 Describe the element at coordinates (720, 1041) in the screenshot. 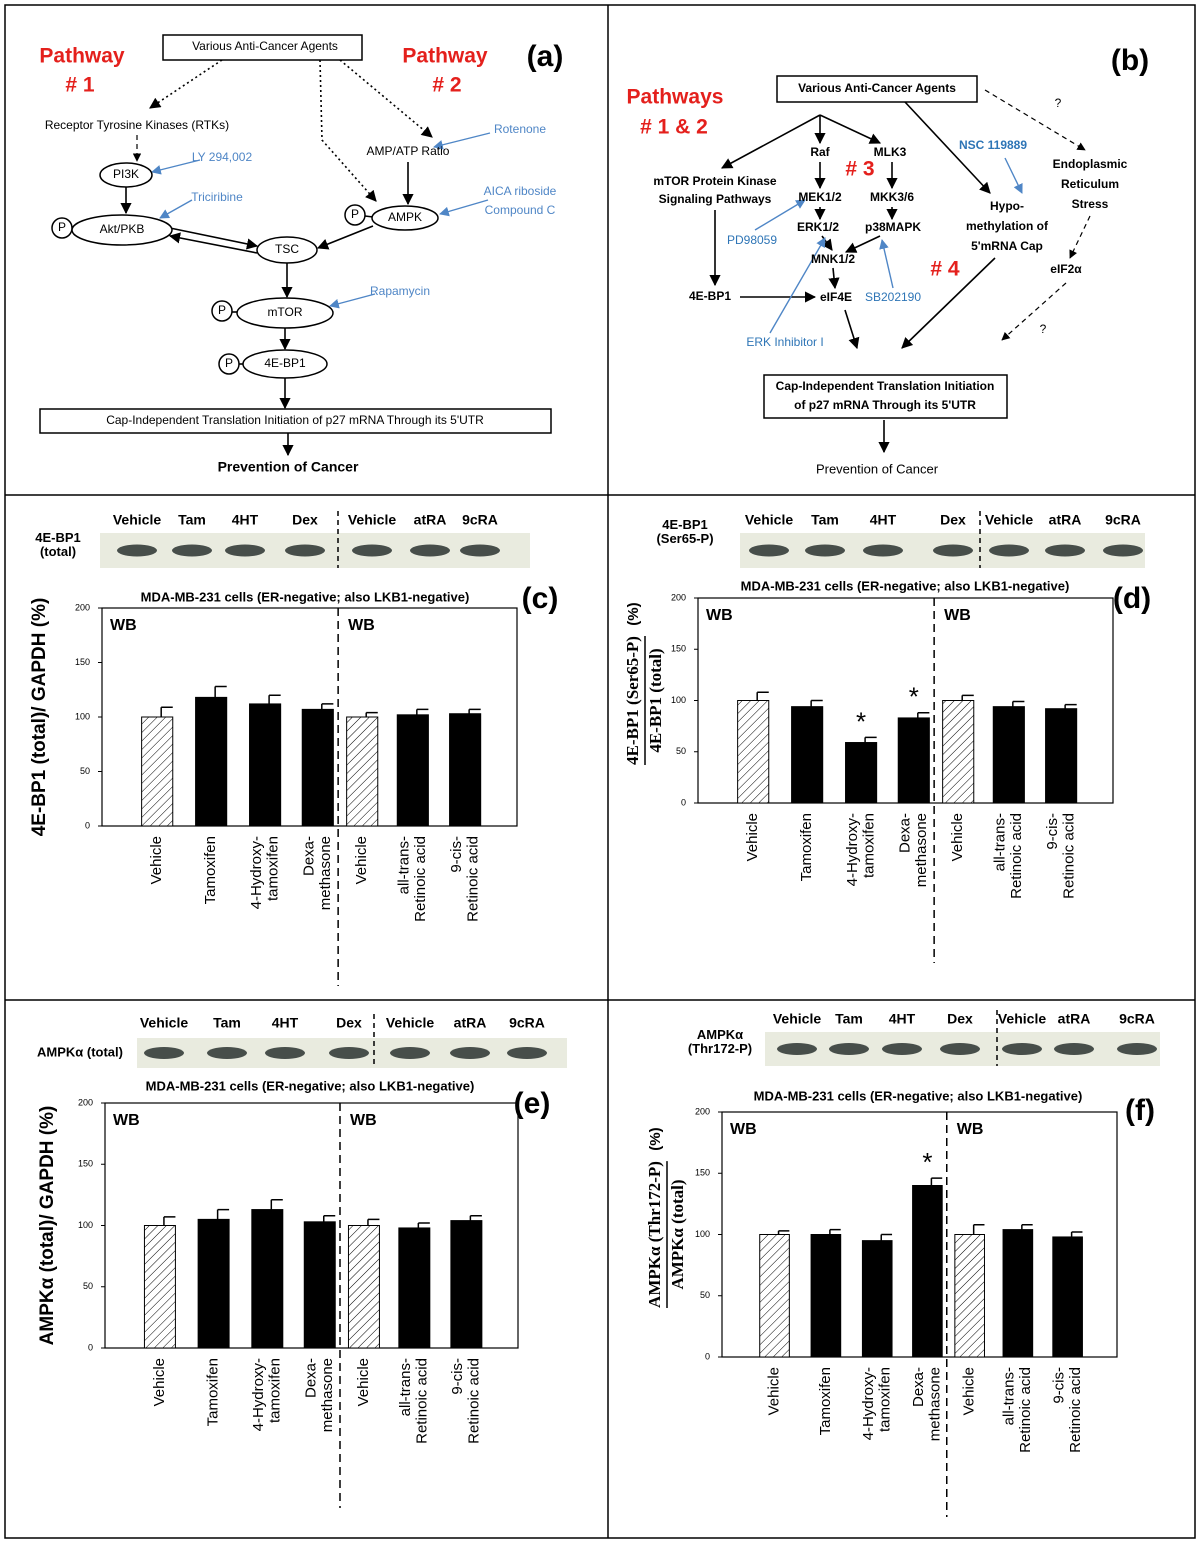

I see `blot-label: AMPKα (Thr172-P)` at that location.